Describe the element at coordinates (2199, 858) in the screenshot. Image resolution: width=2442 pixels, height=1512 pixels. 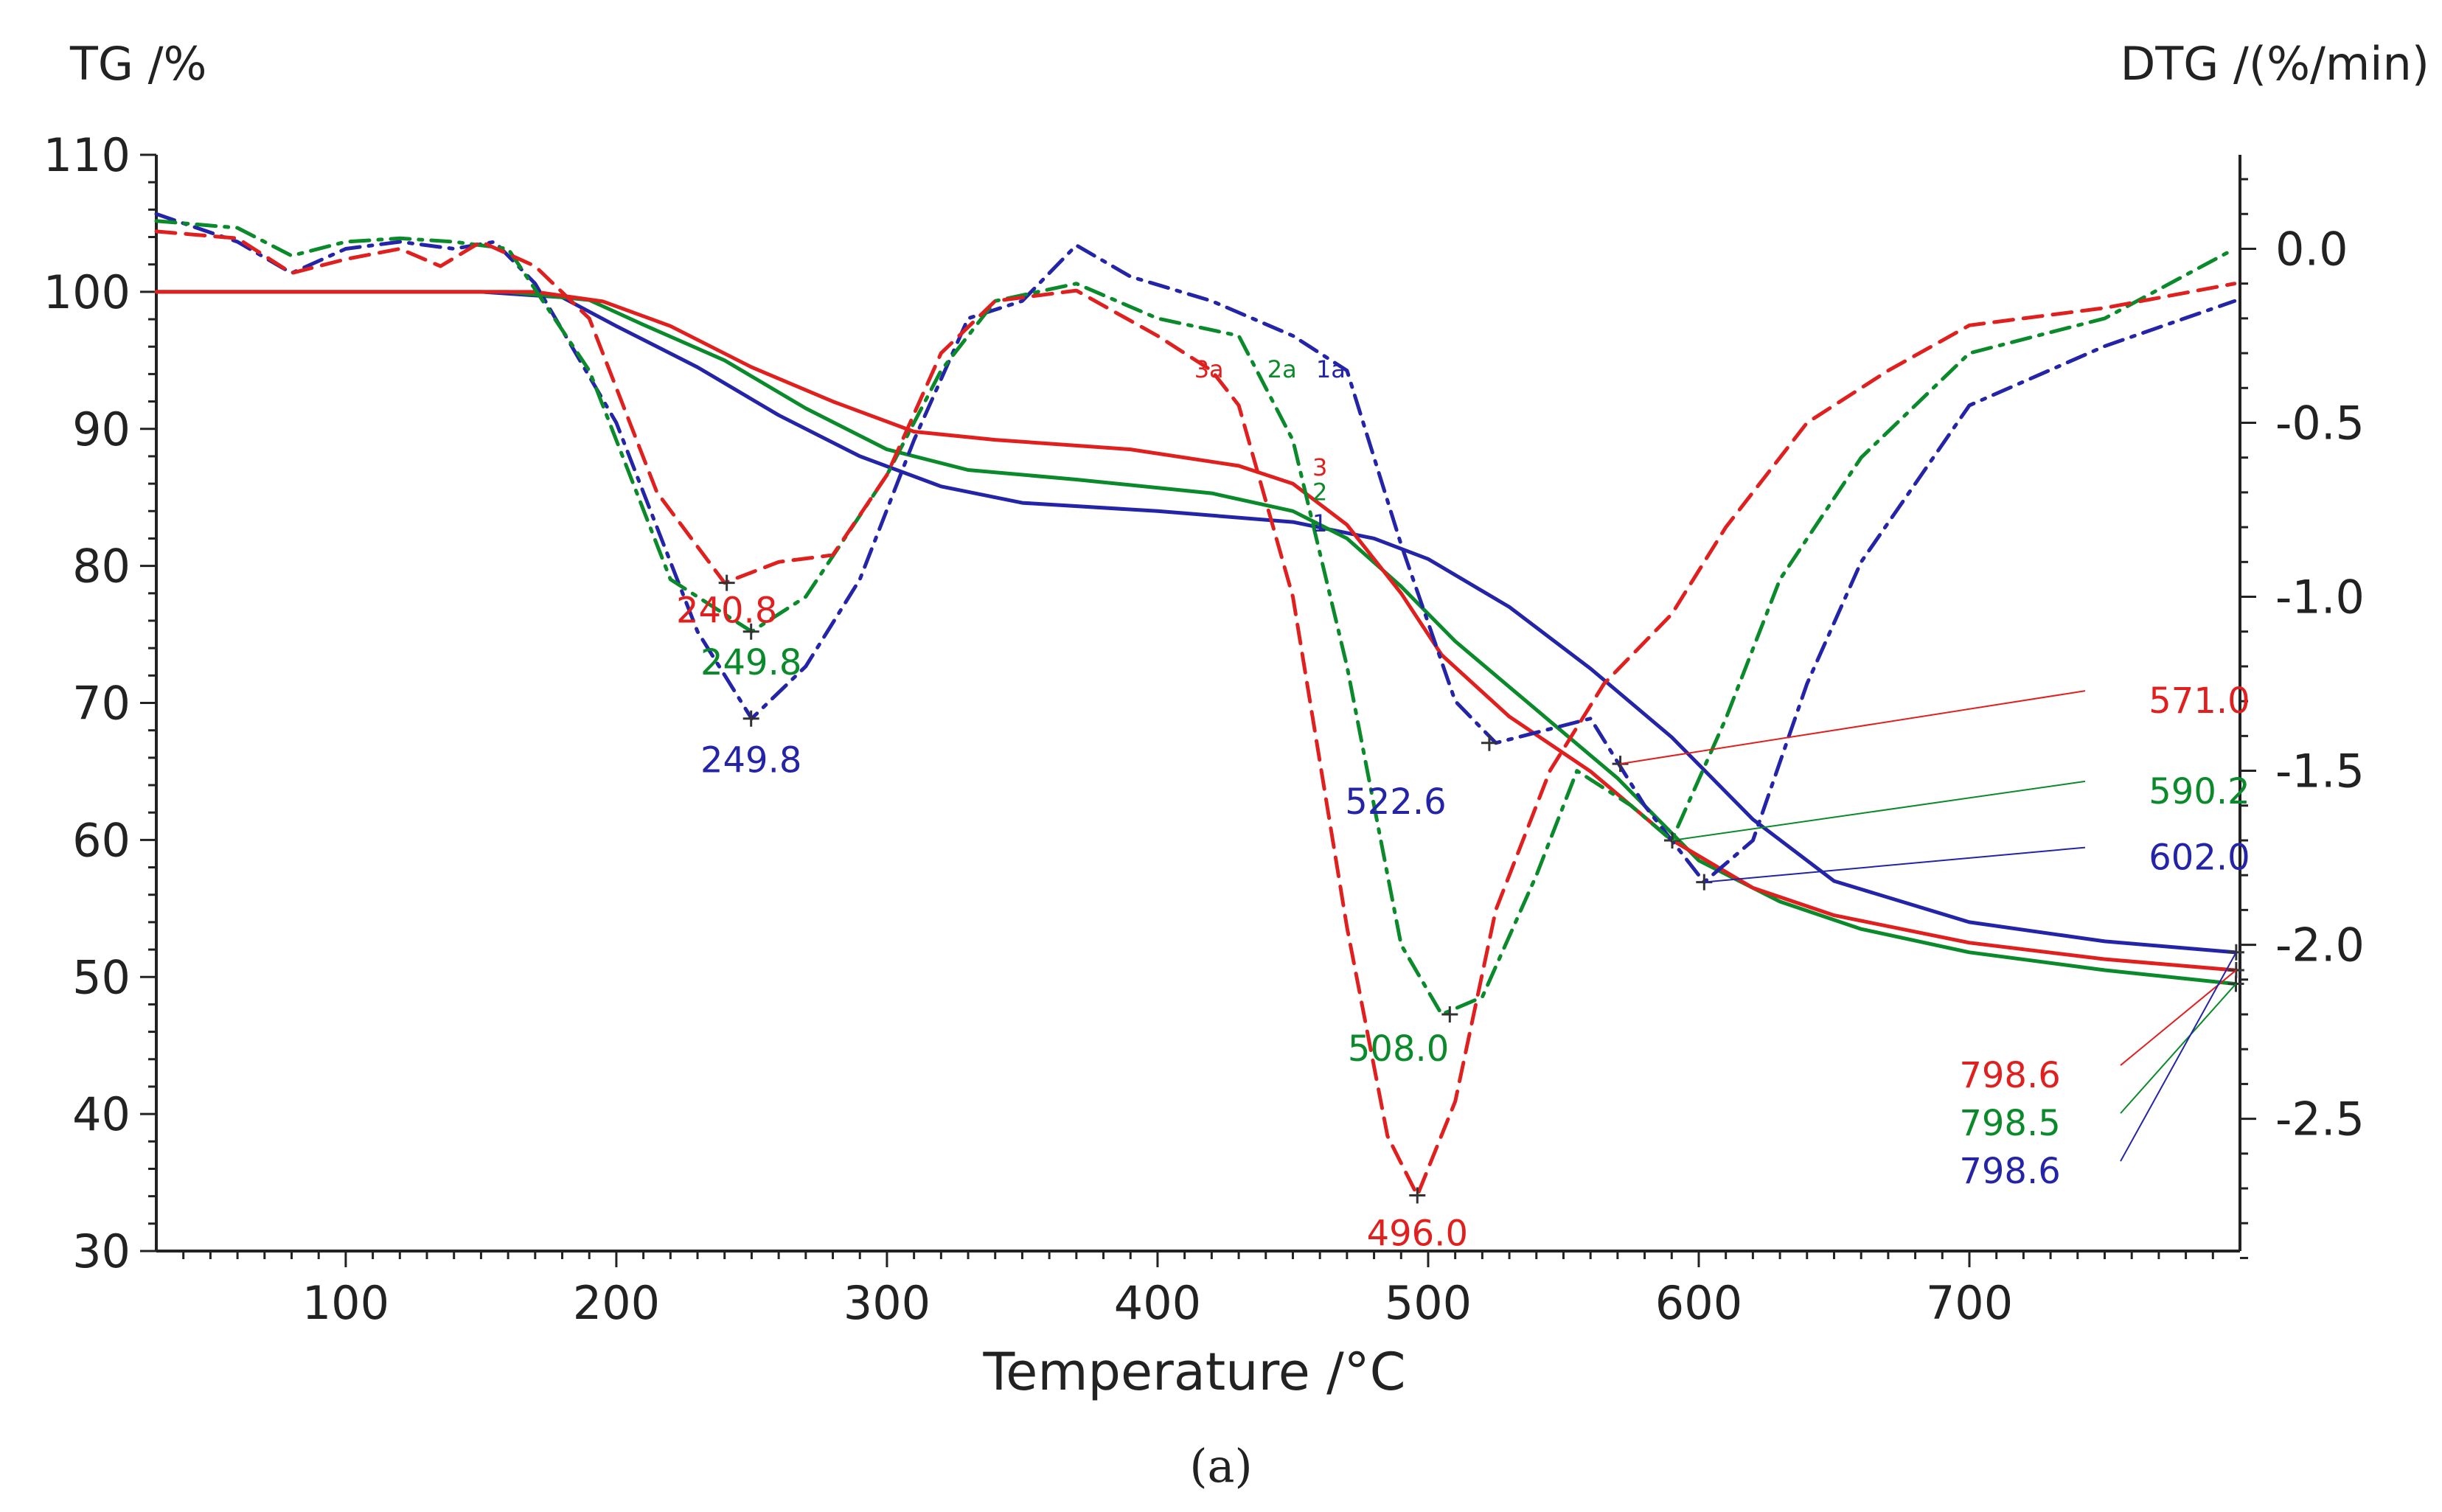
I see `peak-label: 602.0` at that location.